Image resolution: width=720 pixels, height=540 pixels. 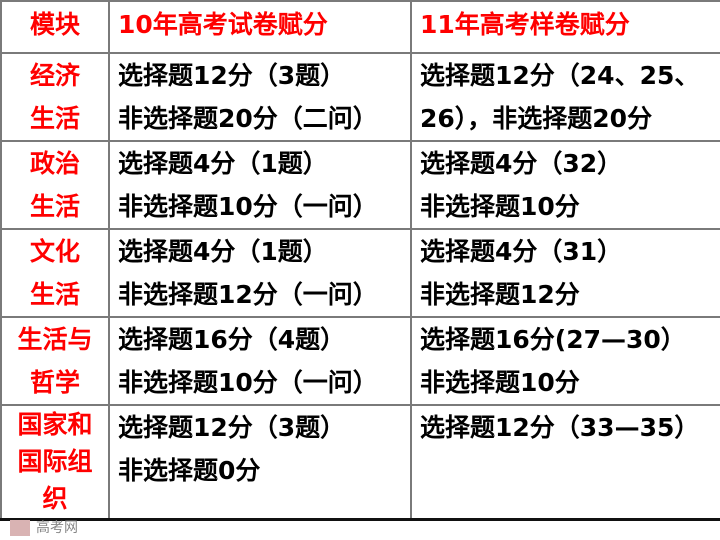 I want to click on module-label: 生活与哲学, so click(x=55, y=361).